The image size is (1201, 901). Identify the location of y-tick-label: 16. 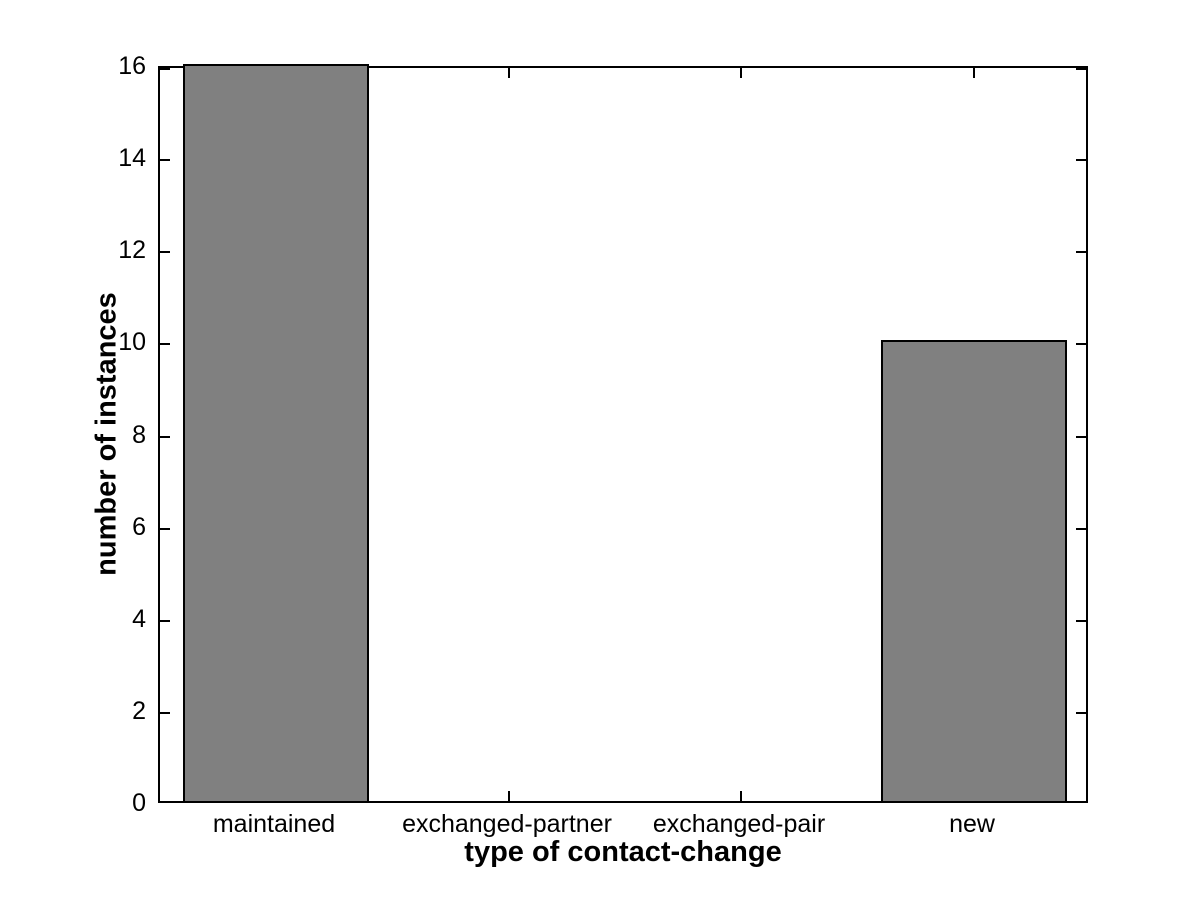
(132, 66).